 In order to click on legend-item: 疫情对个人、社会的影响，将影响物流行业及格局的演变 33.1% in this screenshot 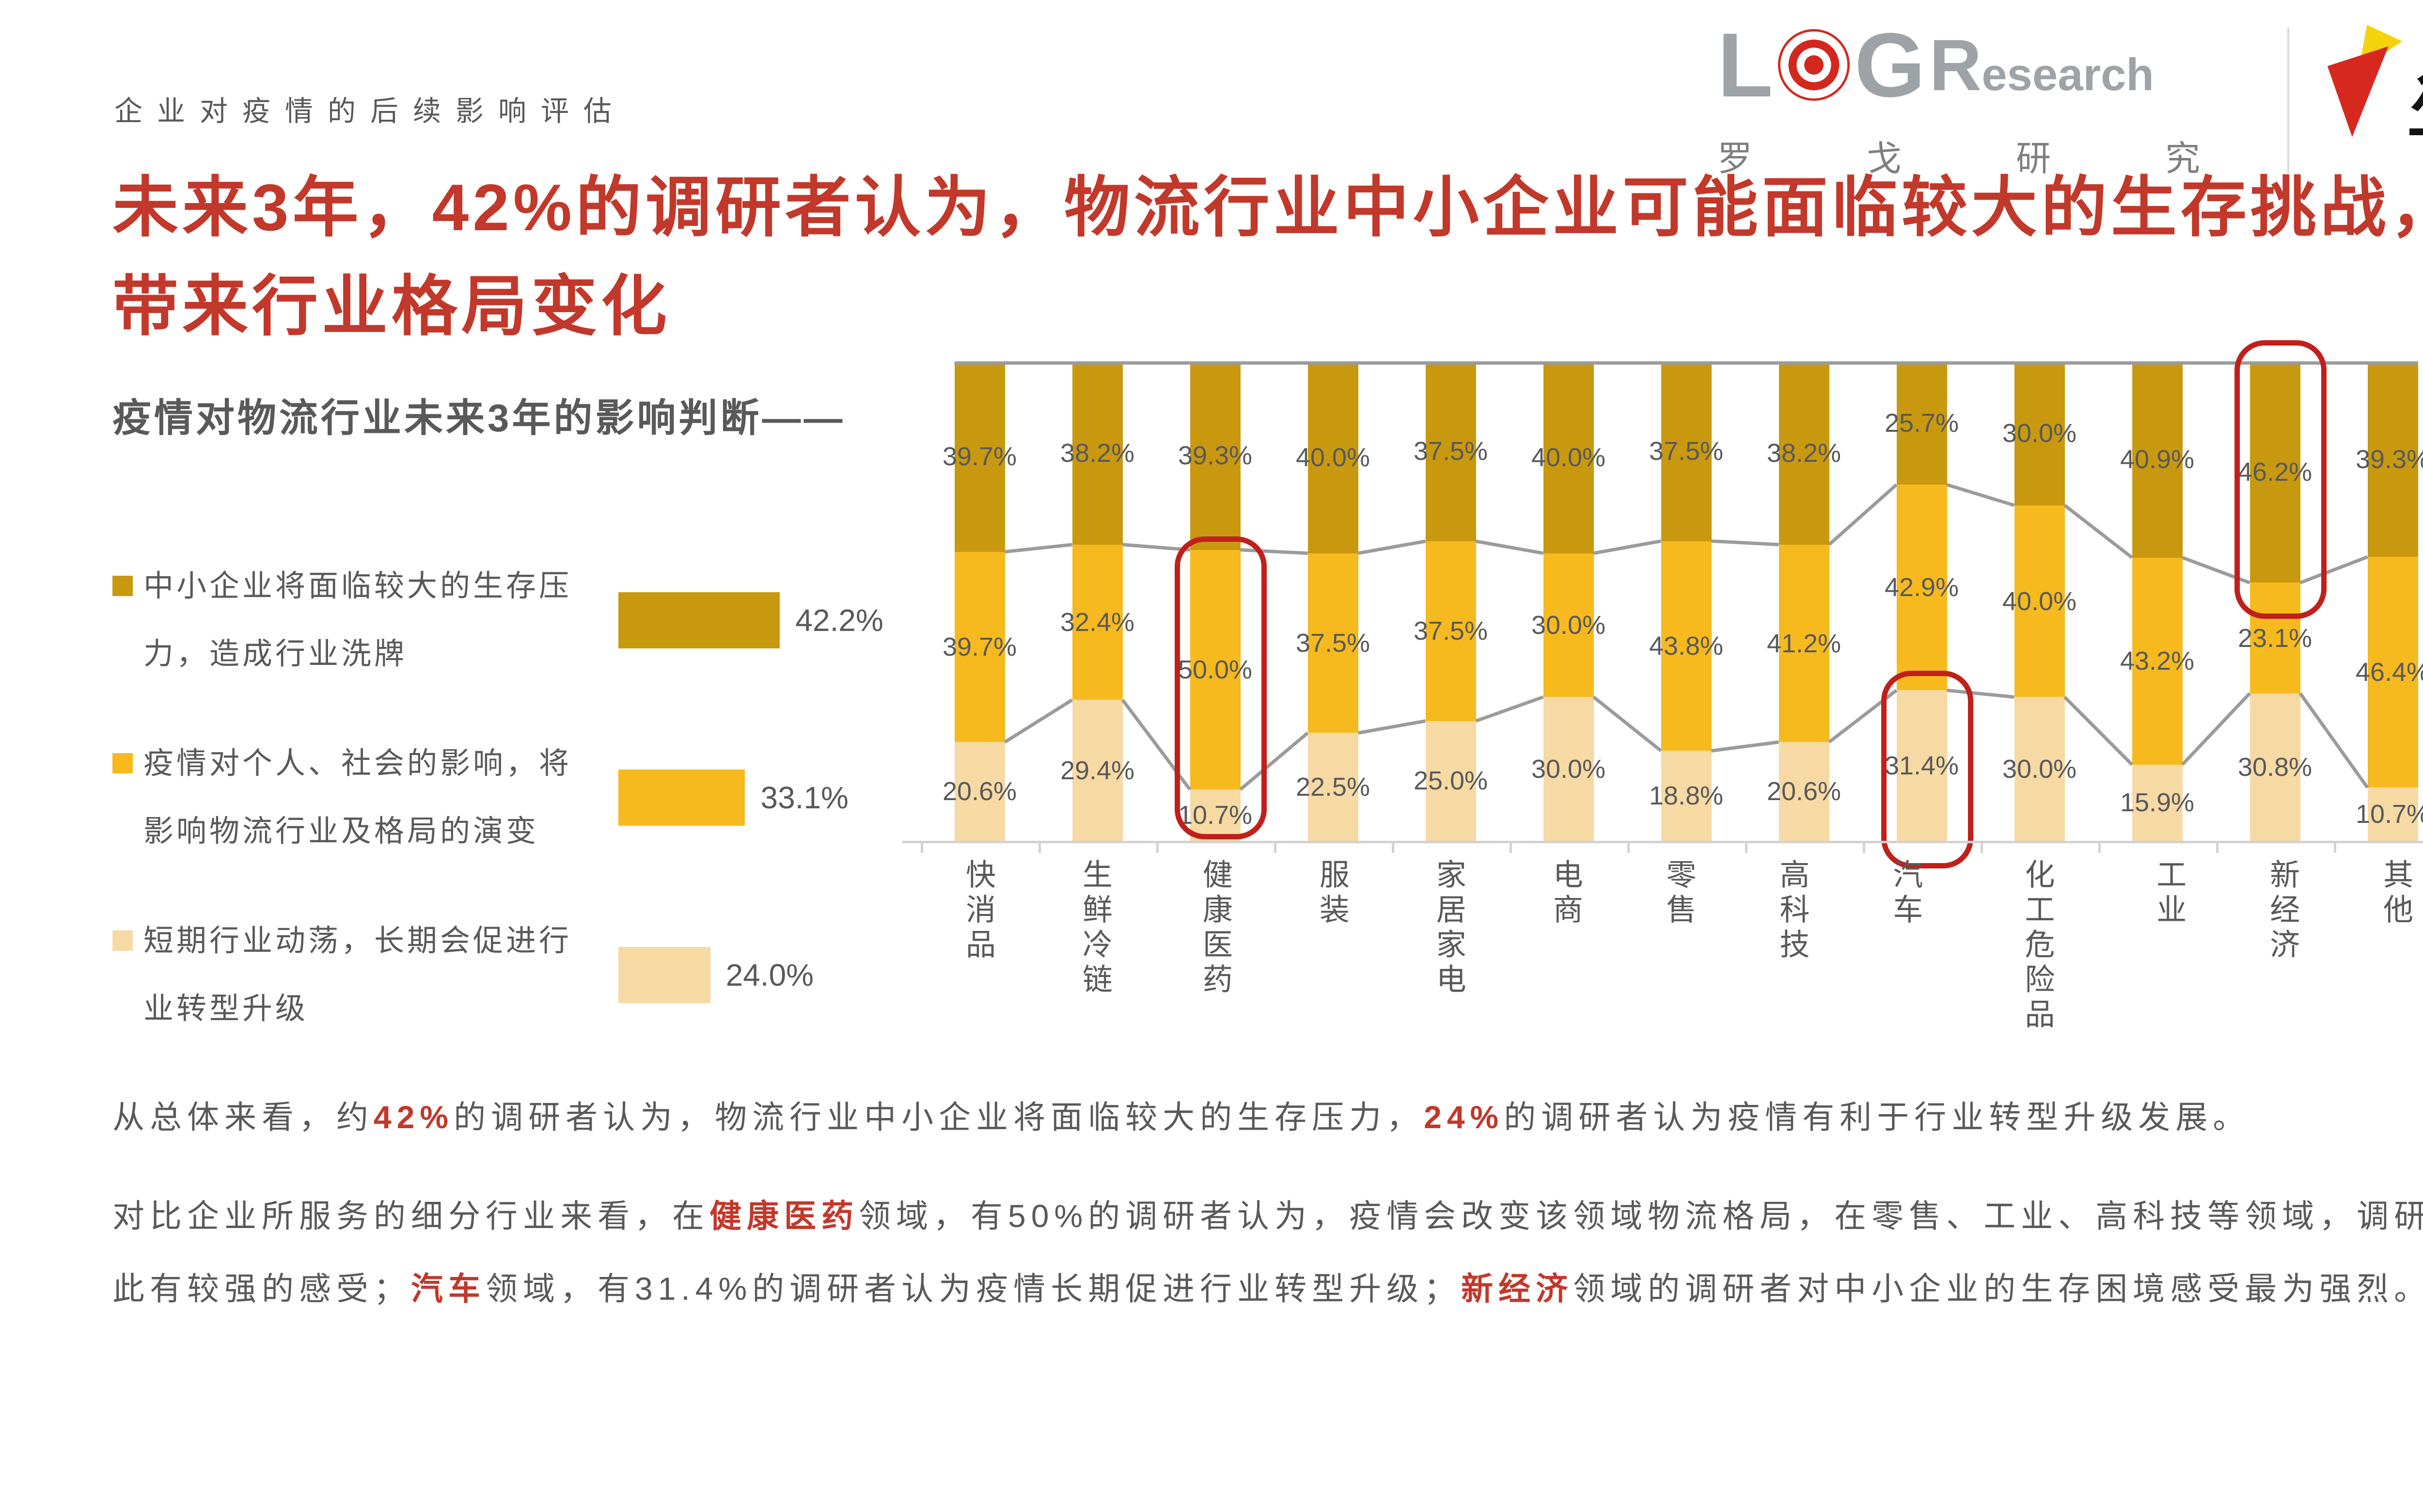, I will do `click(519, 798)`.